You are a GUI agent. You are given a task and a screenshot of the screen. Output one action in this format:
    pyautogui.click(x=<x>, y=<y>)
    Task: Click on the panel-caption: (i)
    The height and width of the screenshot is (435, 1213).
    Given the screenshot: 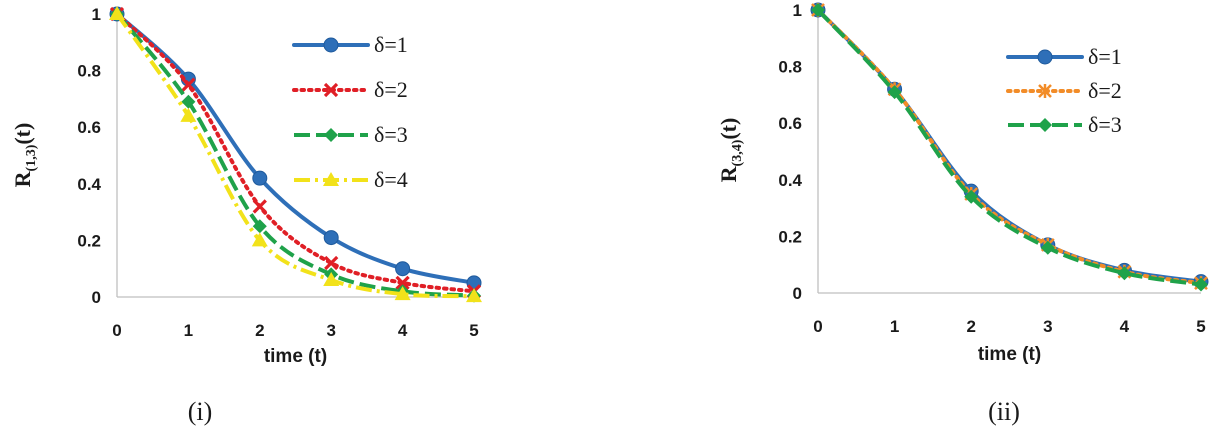 What is the action you would take?
    pyautogui.click(x=200, y=411)
    